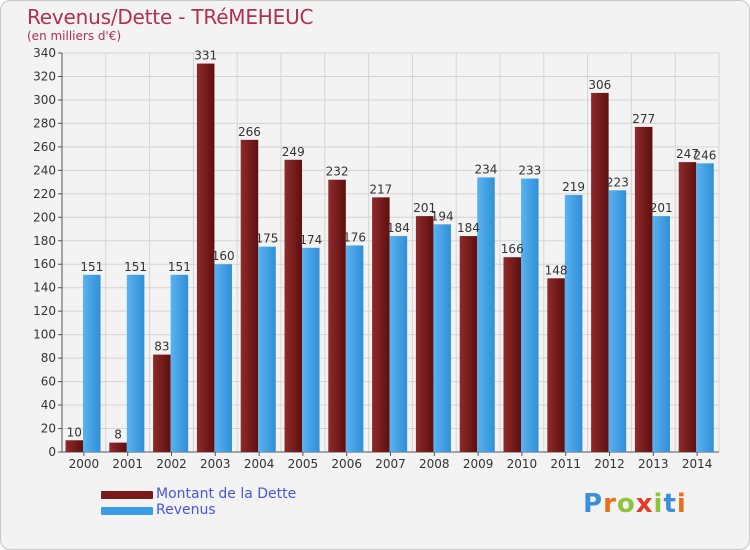  Describe the element at coordinates (52, 452) in the screenshot. I see `y-tick-label: 0` at that location.